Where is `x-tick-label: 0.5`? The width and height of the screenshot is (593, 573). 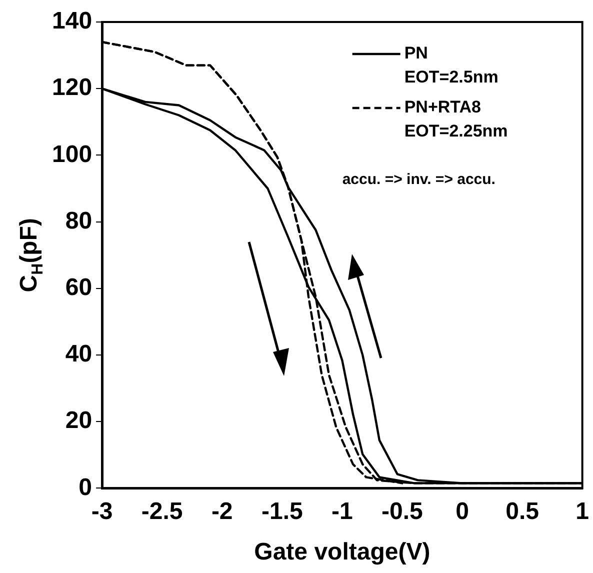
x-tick-label: 0.5 is located at coordinates (522, 512).